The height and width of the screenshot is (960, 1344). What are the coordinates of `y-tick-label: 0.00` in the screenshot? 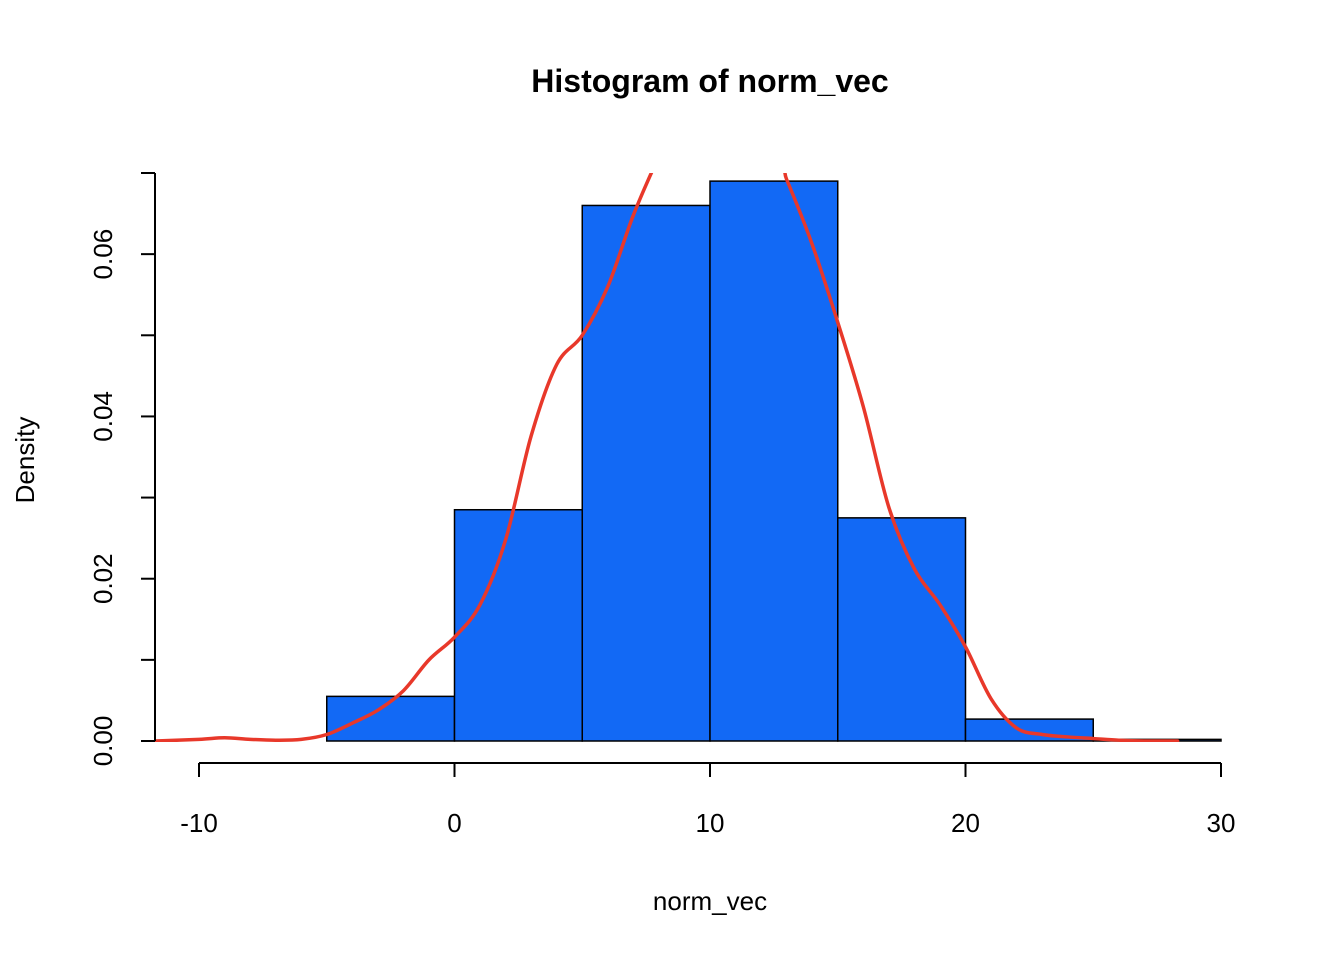 It's located at (103, 741).